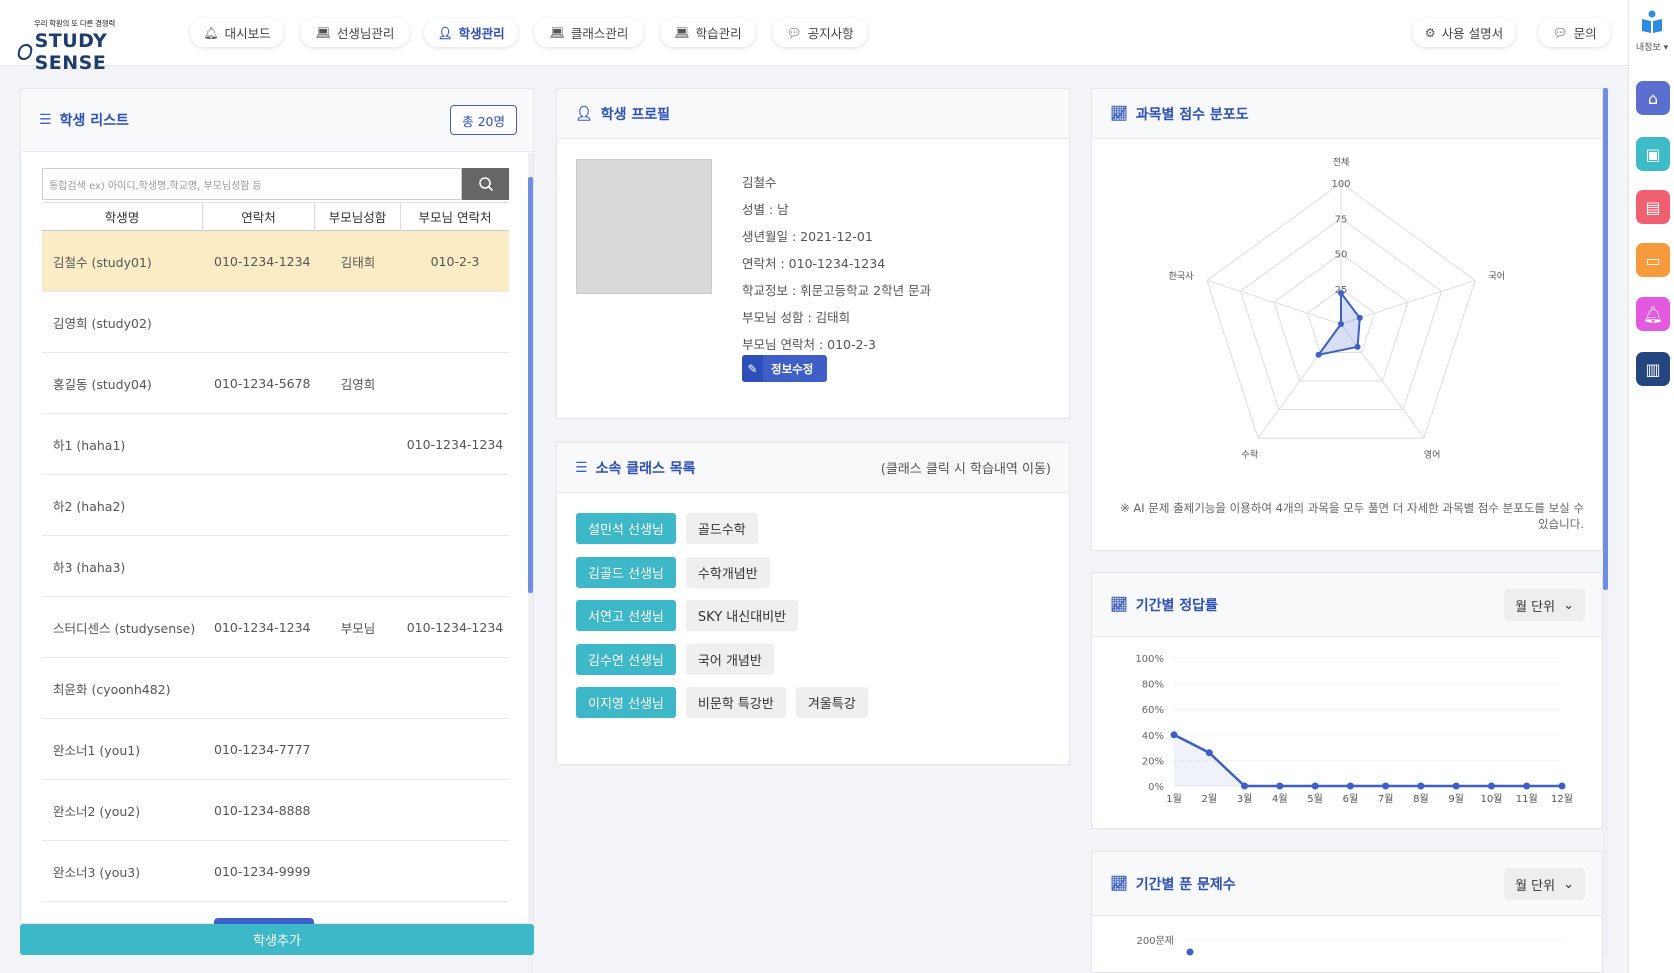  What do you see at coordinates (275, 749) in the screenshot?
I see `student-row: 완소너1 (you1) 010-1234-7777` at bounding box center [275, 749].